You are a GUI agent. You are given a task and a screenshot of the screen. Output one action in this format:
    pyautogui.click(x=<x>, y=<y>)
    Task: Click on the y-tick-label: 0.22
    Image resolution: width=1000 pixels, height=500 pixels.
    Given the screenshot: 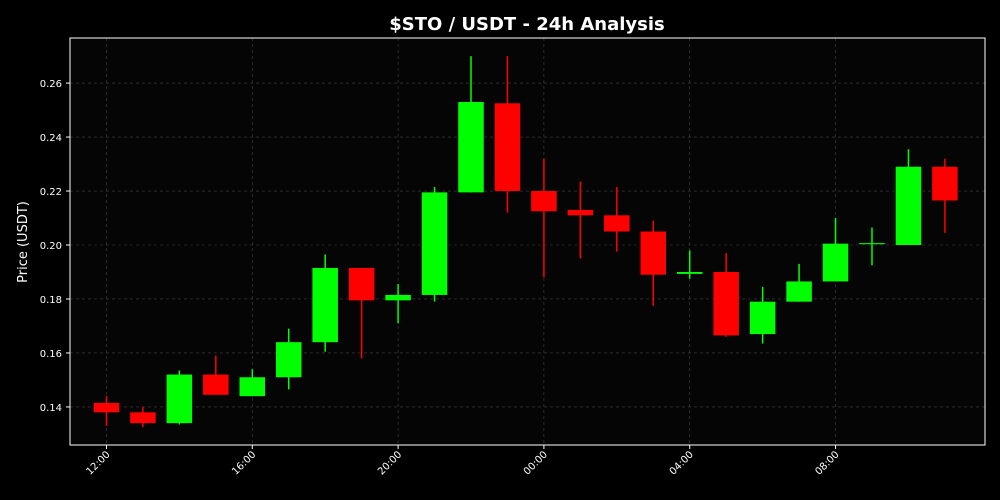 What is the action you would take?
    pyautogui.click(x=51, y=192)
    